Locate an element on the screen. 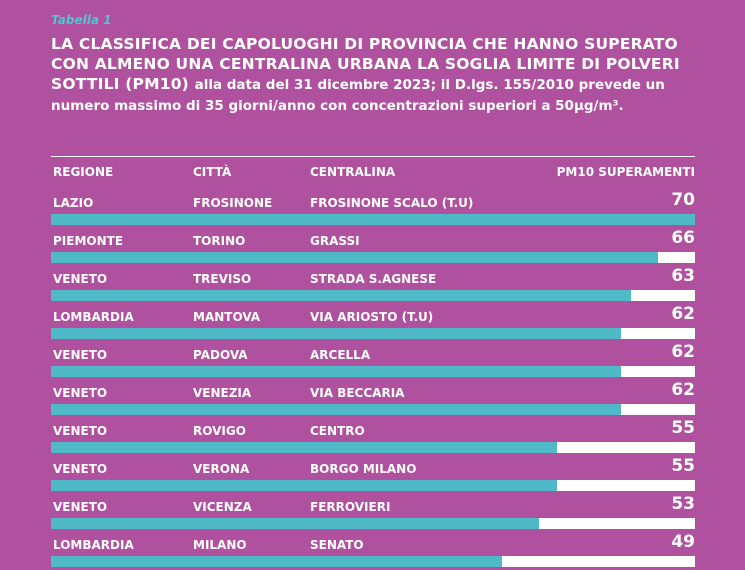  row-centralina: VIA ARIOSTO (T.U) is located at coordinates (372, 317).